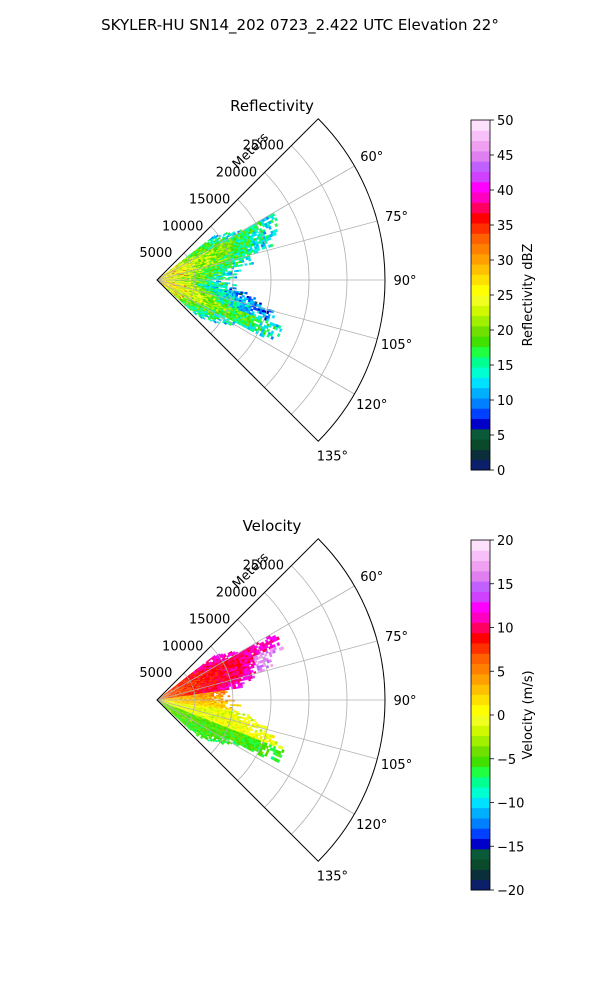  What do you see at coordinates (371, 157) in the screenshot?
I see `azimuth-tick-label: 60°` at bounding box center [371, 157].